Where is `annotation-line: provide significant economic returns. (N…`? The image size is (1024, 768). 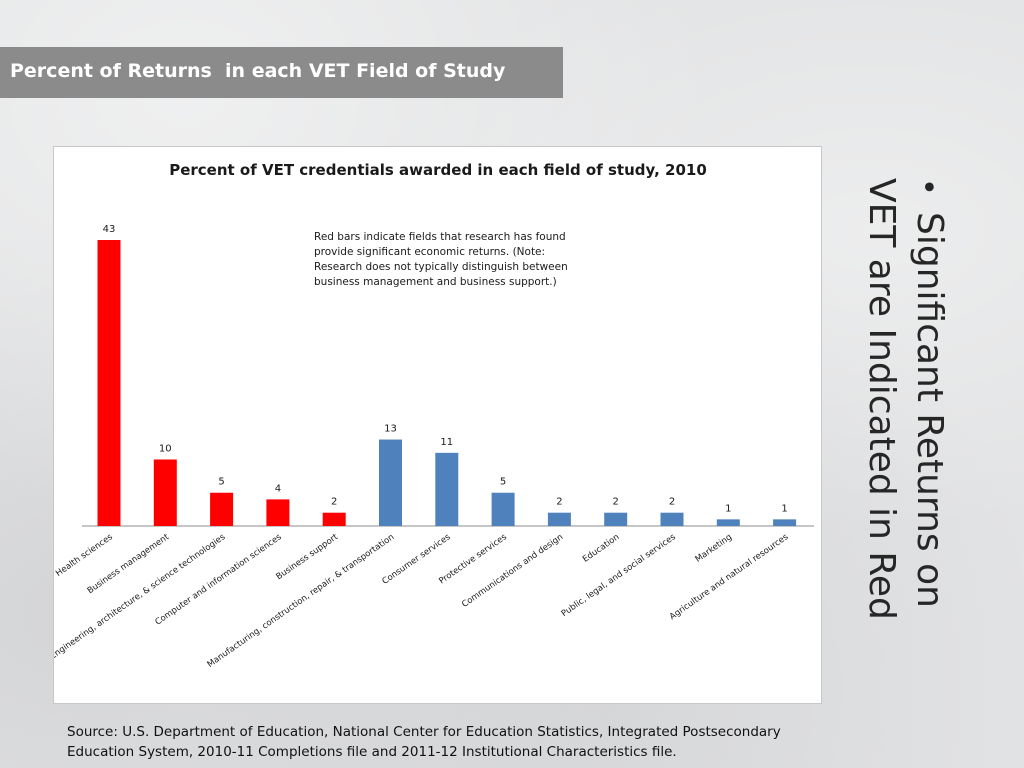
annotation-line: provide significant economic returns. (N… is located at coordinates (429, 252).